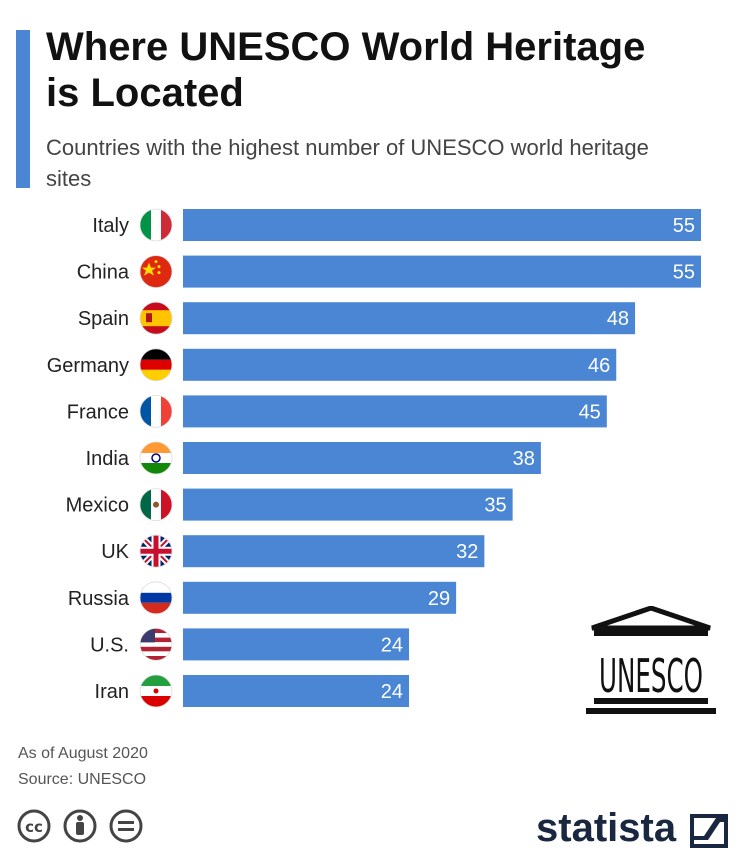 This screenshot has height=865, width=750. What do you see at coordinates (467, 552) in the screenshot?
I see `value-label: 32` at bounding box center [467, 552].